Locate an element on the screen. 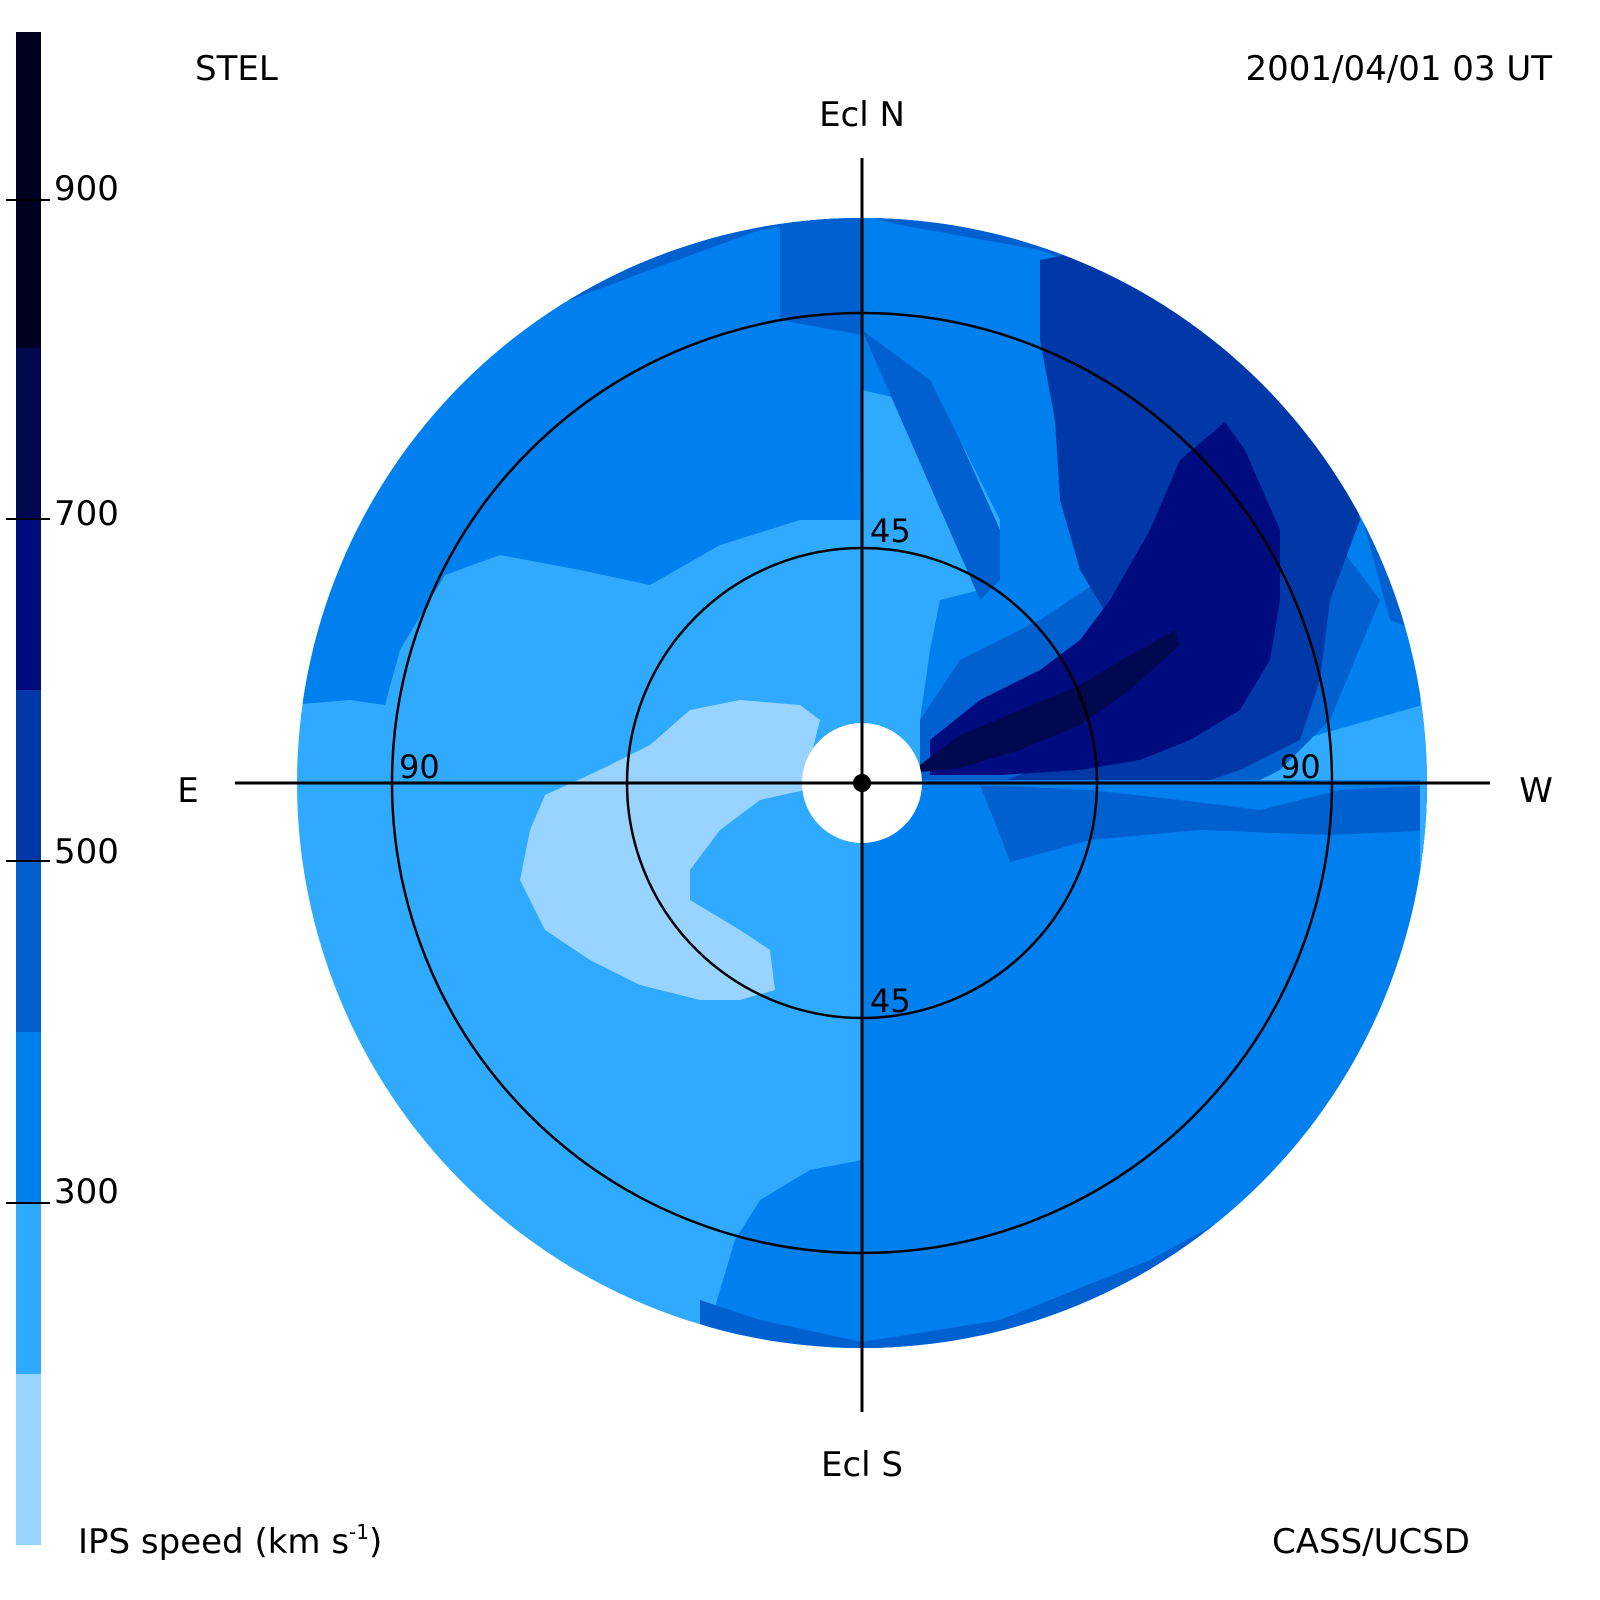  colorbar-tick-label-700: 700 is located at coordinates (86, 514).